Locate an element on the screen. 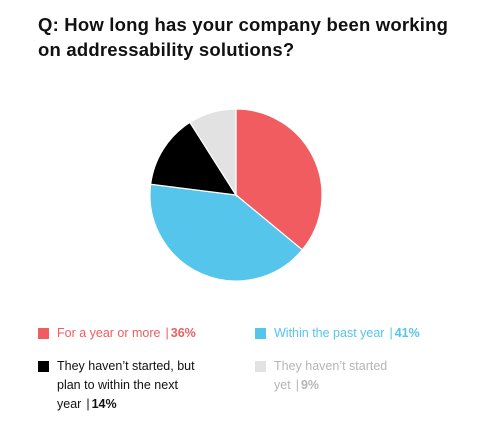 The image size is (488, 436). pie-slice-for-a-year-or-more is located at coordinates (279, 179).